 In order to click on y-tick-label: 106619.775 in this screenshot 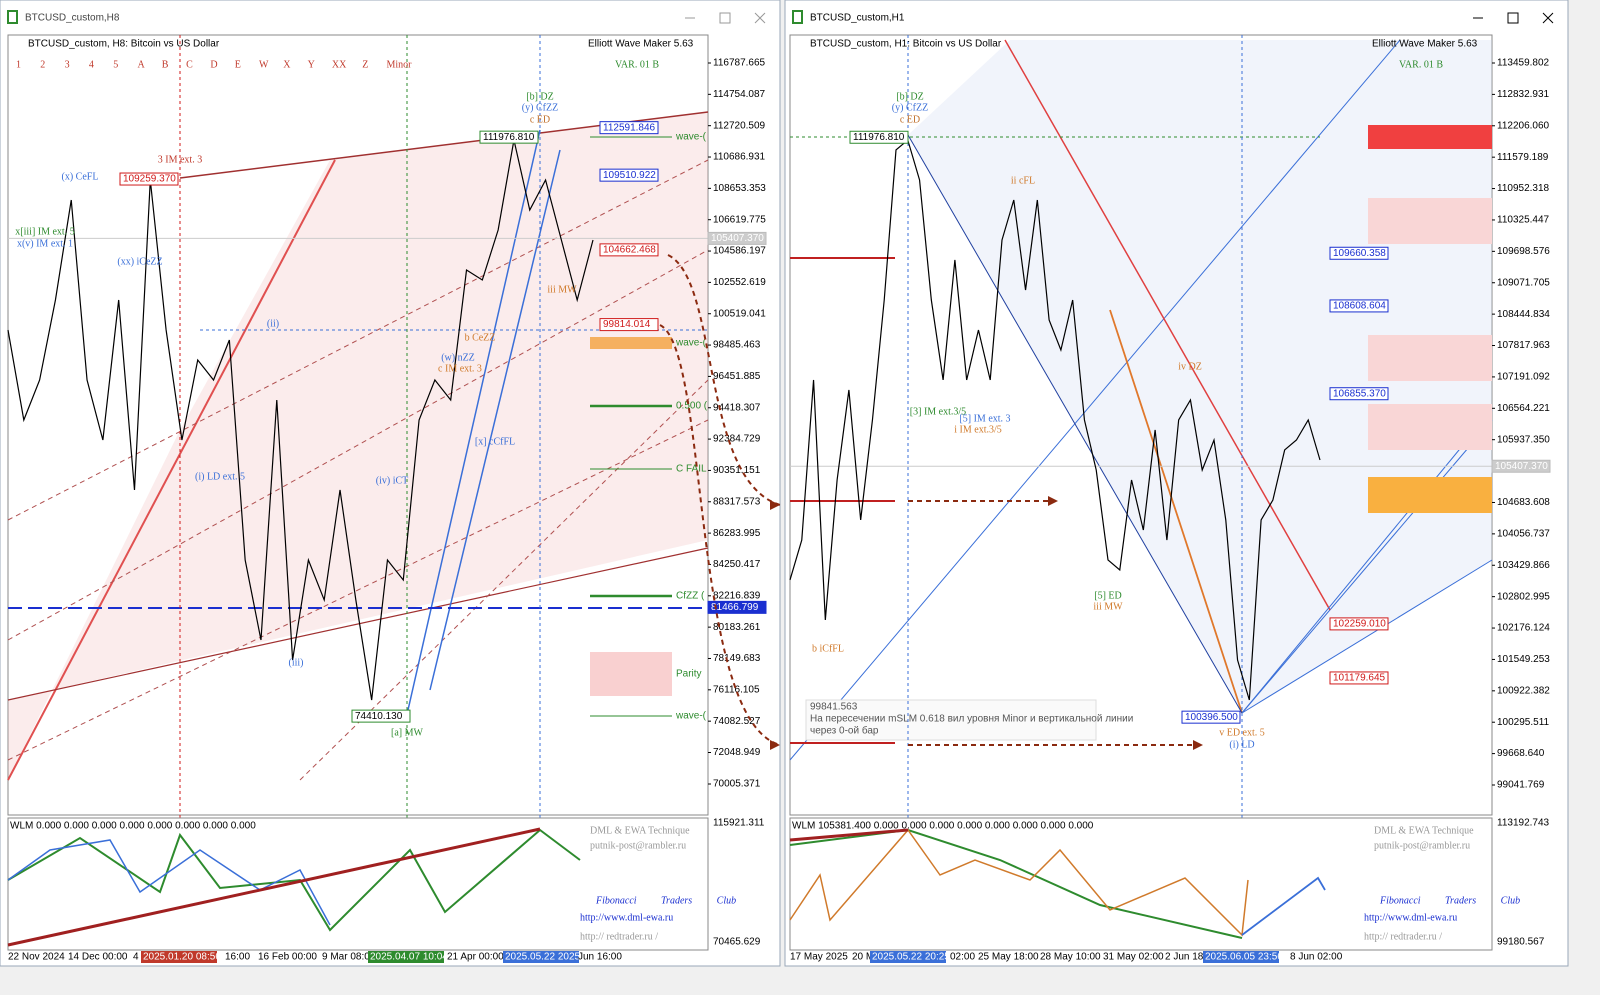, I will do `click(739, 219)`.